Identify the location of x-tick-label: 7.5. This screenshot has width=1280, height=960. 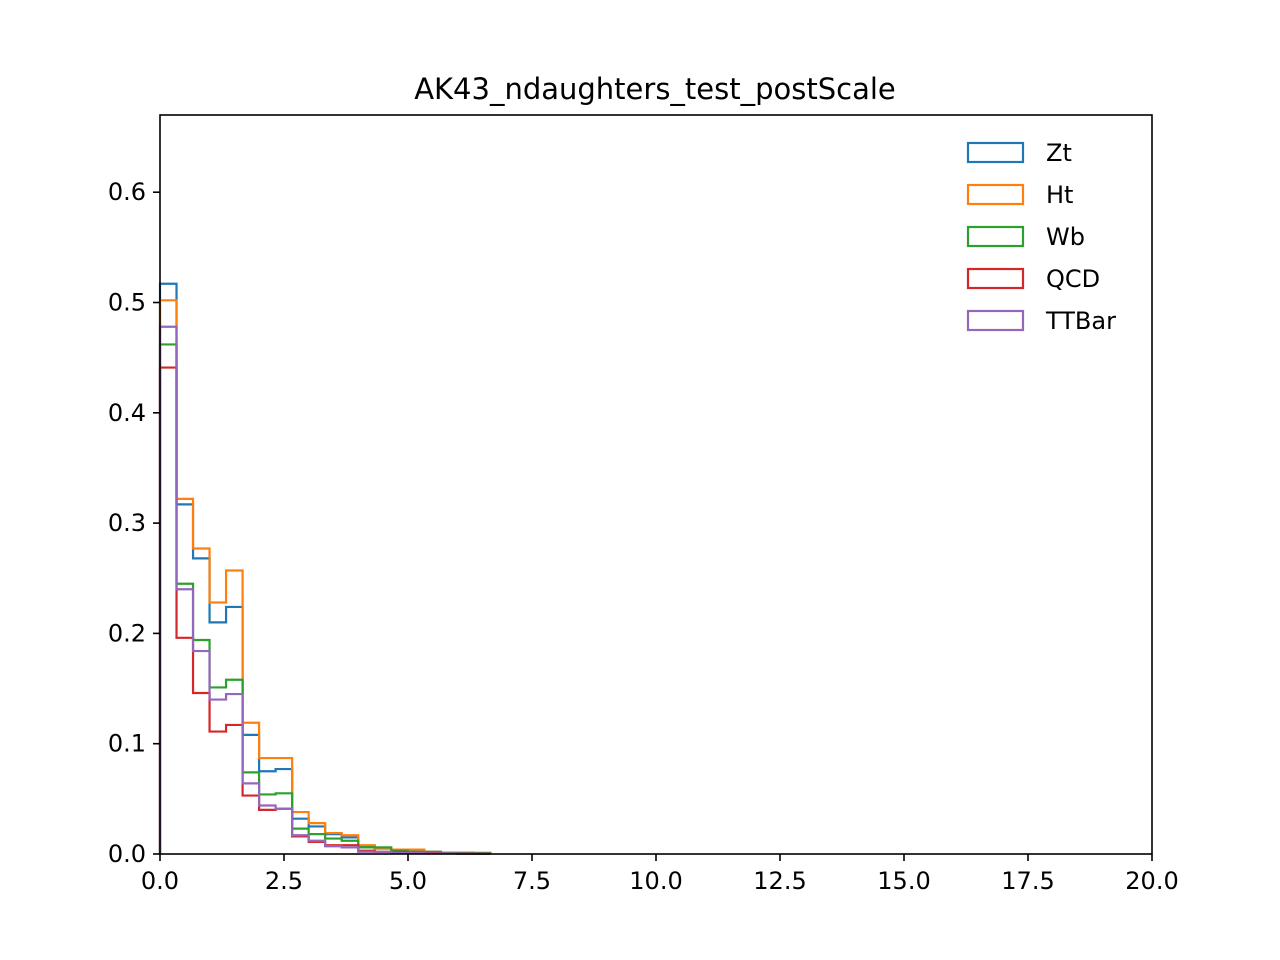
(532, 881).